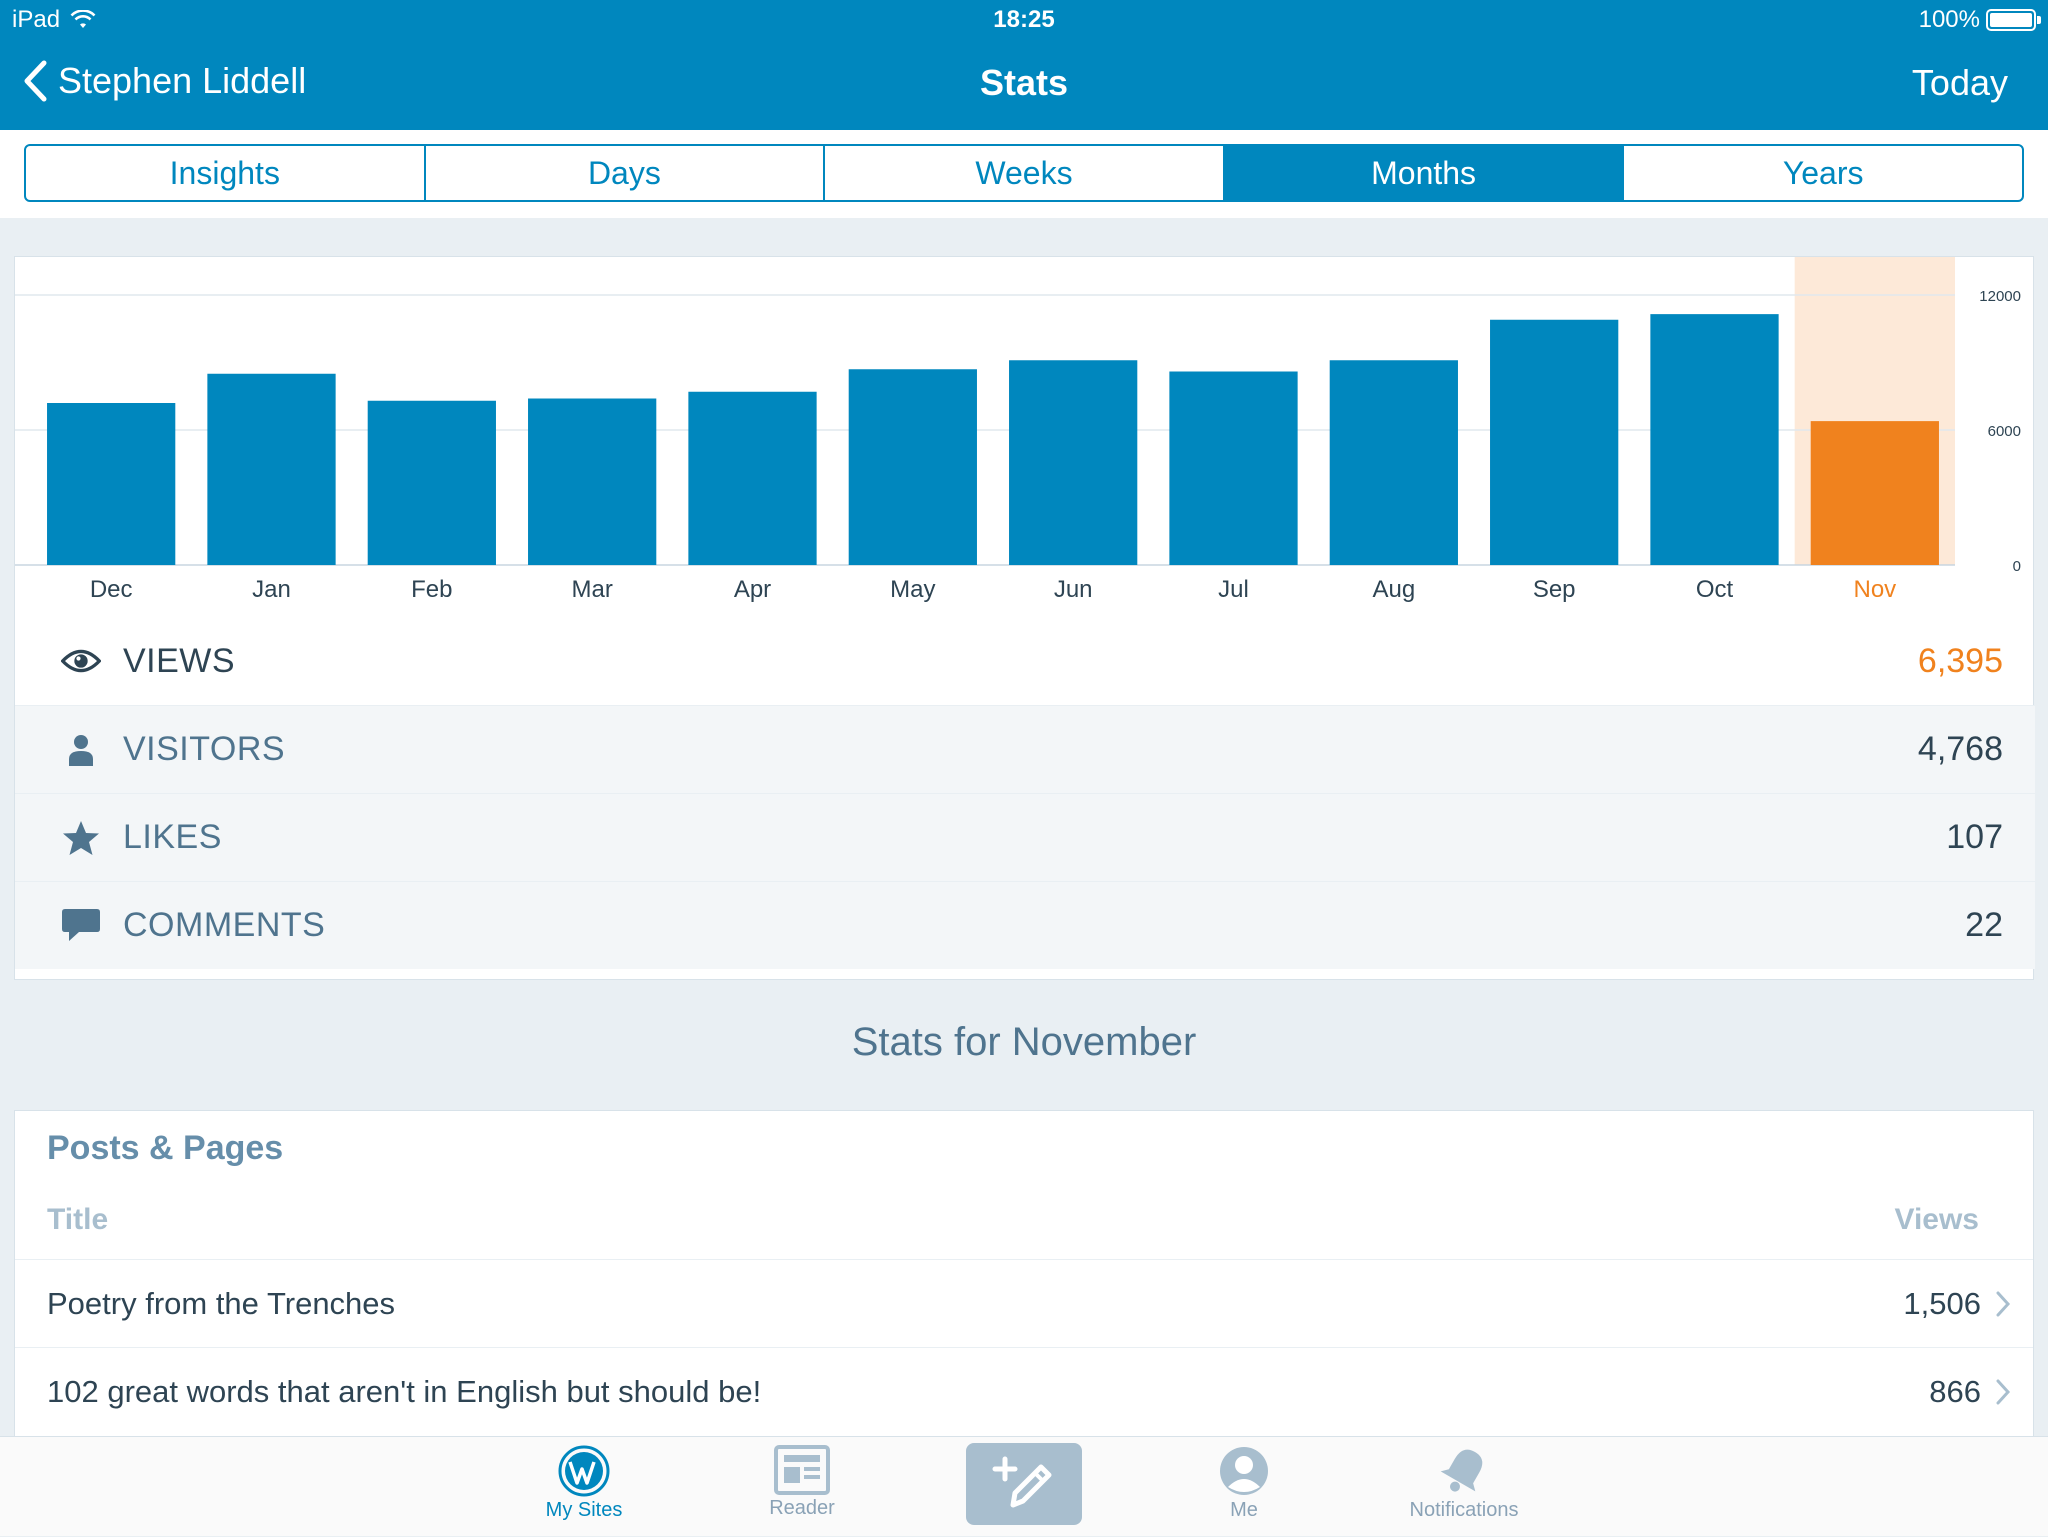  Describe the element at coordinates (802, 1508) in the screenshot. I see `tab-reader-label: Reader` at that location.